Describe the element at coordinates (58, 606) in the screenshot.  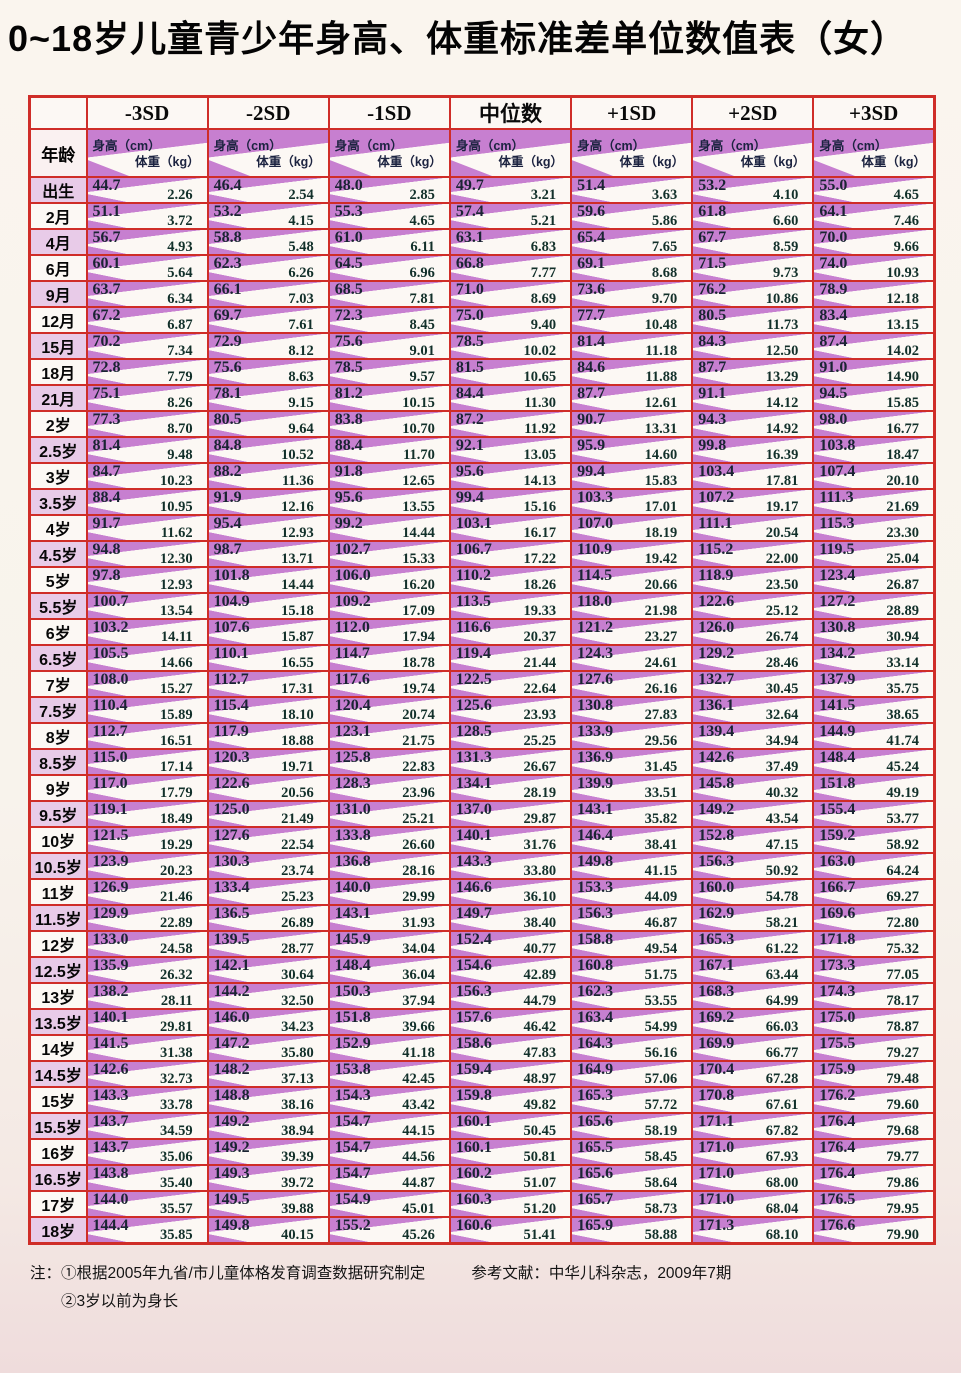
I see `age-cell: 5.5岁` at that location.